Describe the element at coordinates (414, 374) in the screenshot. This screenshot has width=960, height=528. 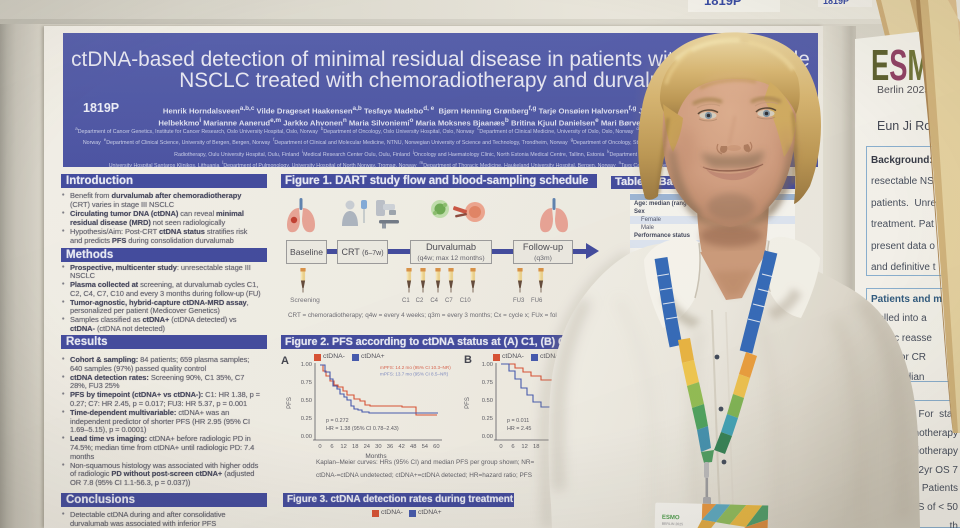
I see `svg-text: mPFS: 13.7 mo (95% CI 8.5–NR)` at that location.